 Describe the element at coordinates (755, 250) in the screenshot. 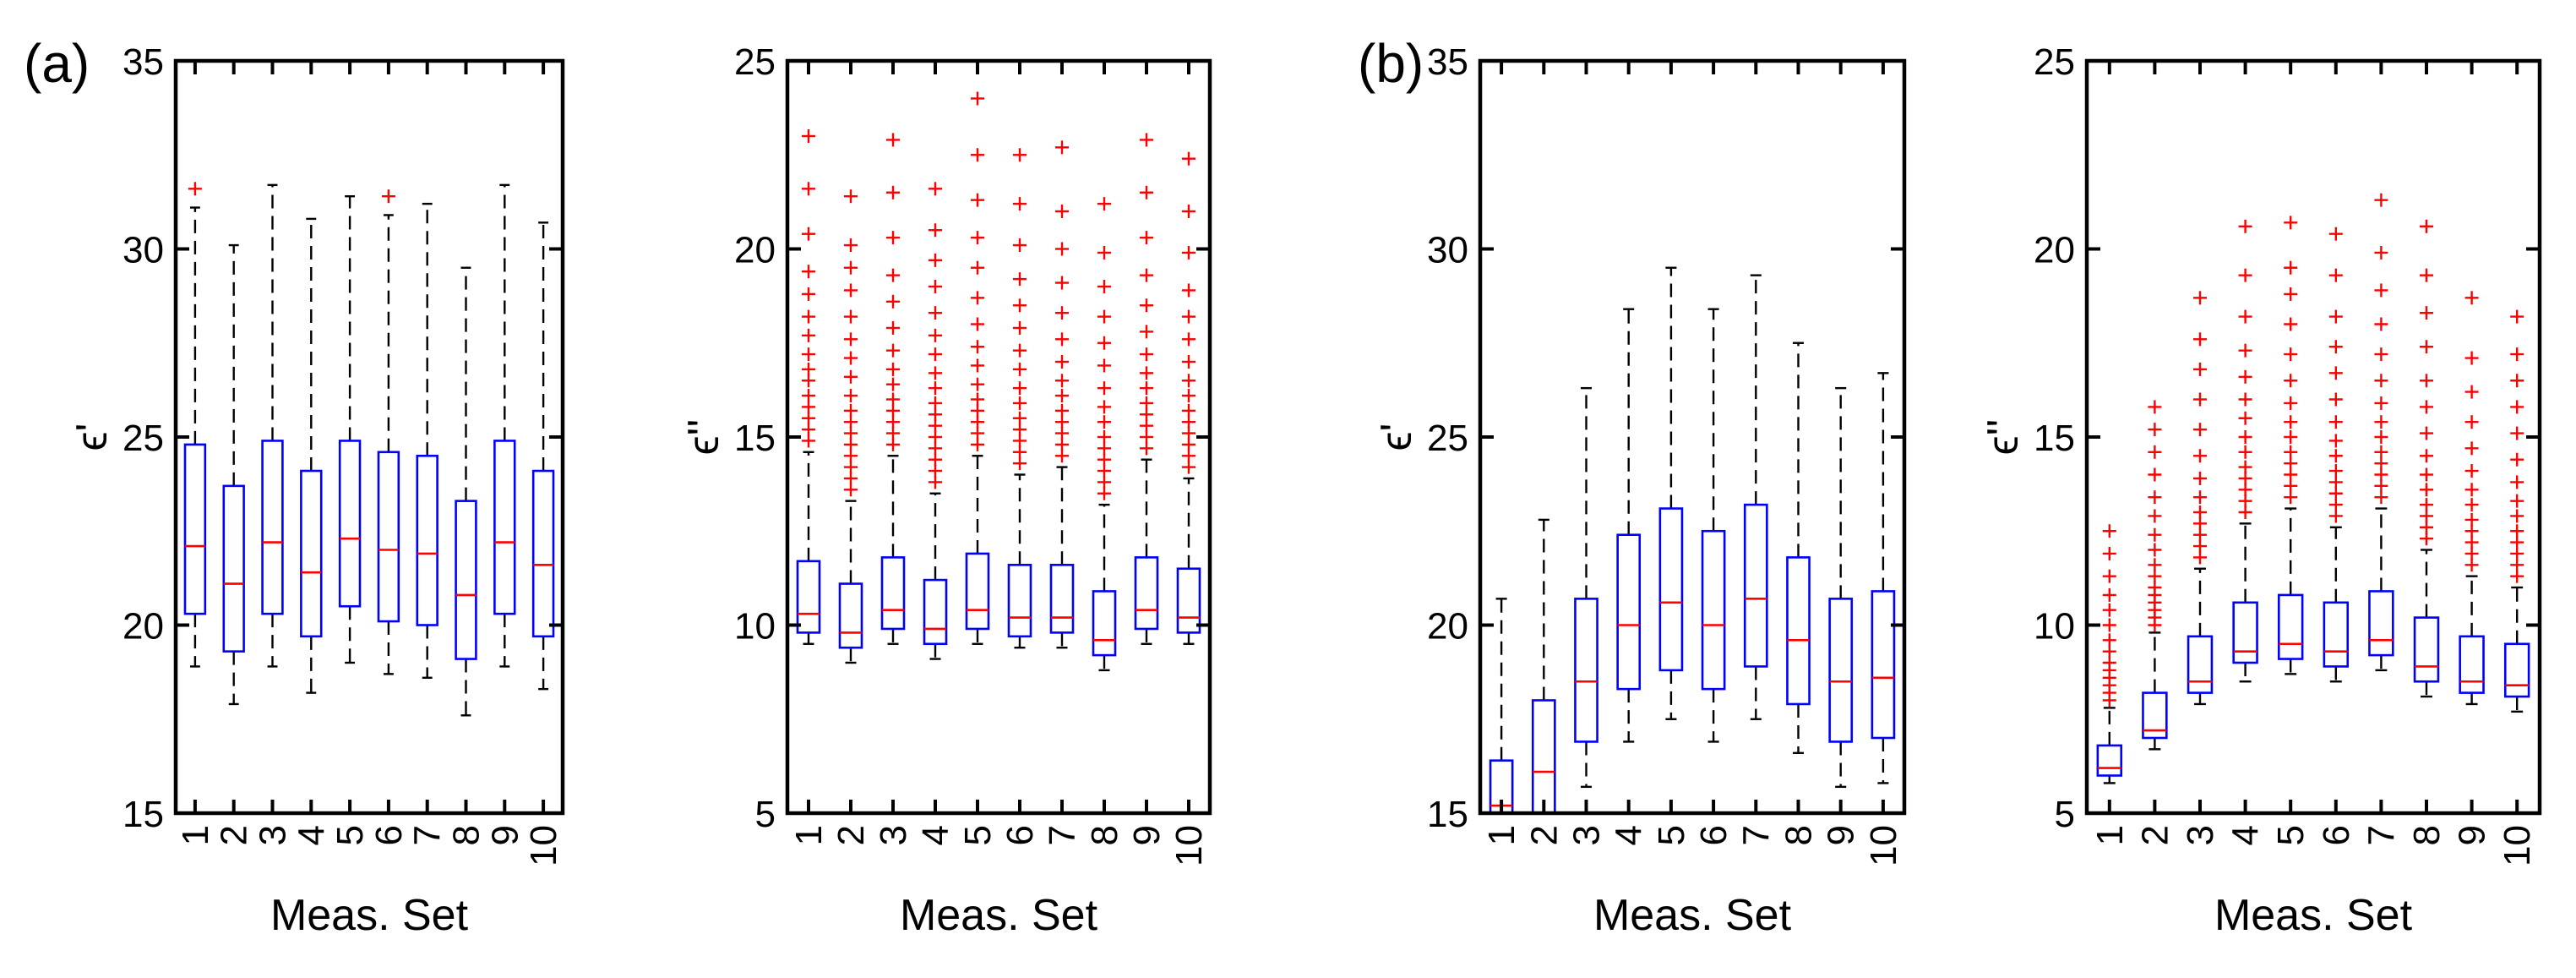

I see `y-tick-label: 20` at that location.